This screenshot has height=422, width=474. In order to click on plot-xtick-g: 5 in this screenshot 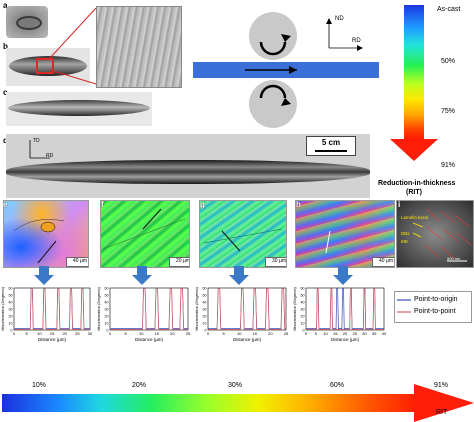, I will do `click(223, 333)`.